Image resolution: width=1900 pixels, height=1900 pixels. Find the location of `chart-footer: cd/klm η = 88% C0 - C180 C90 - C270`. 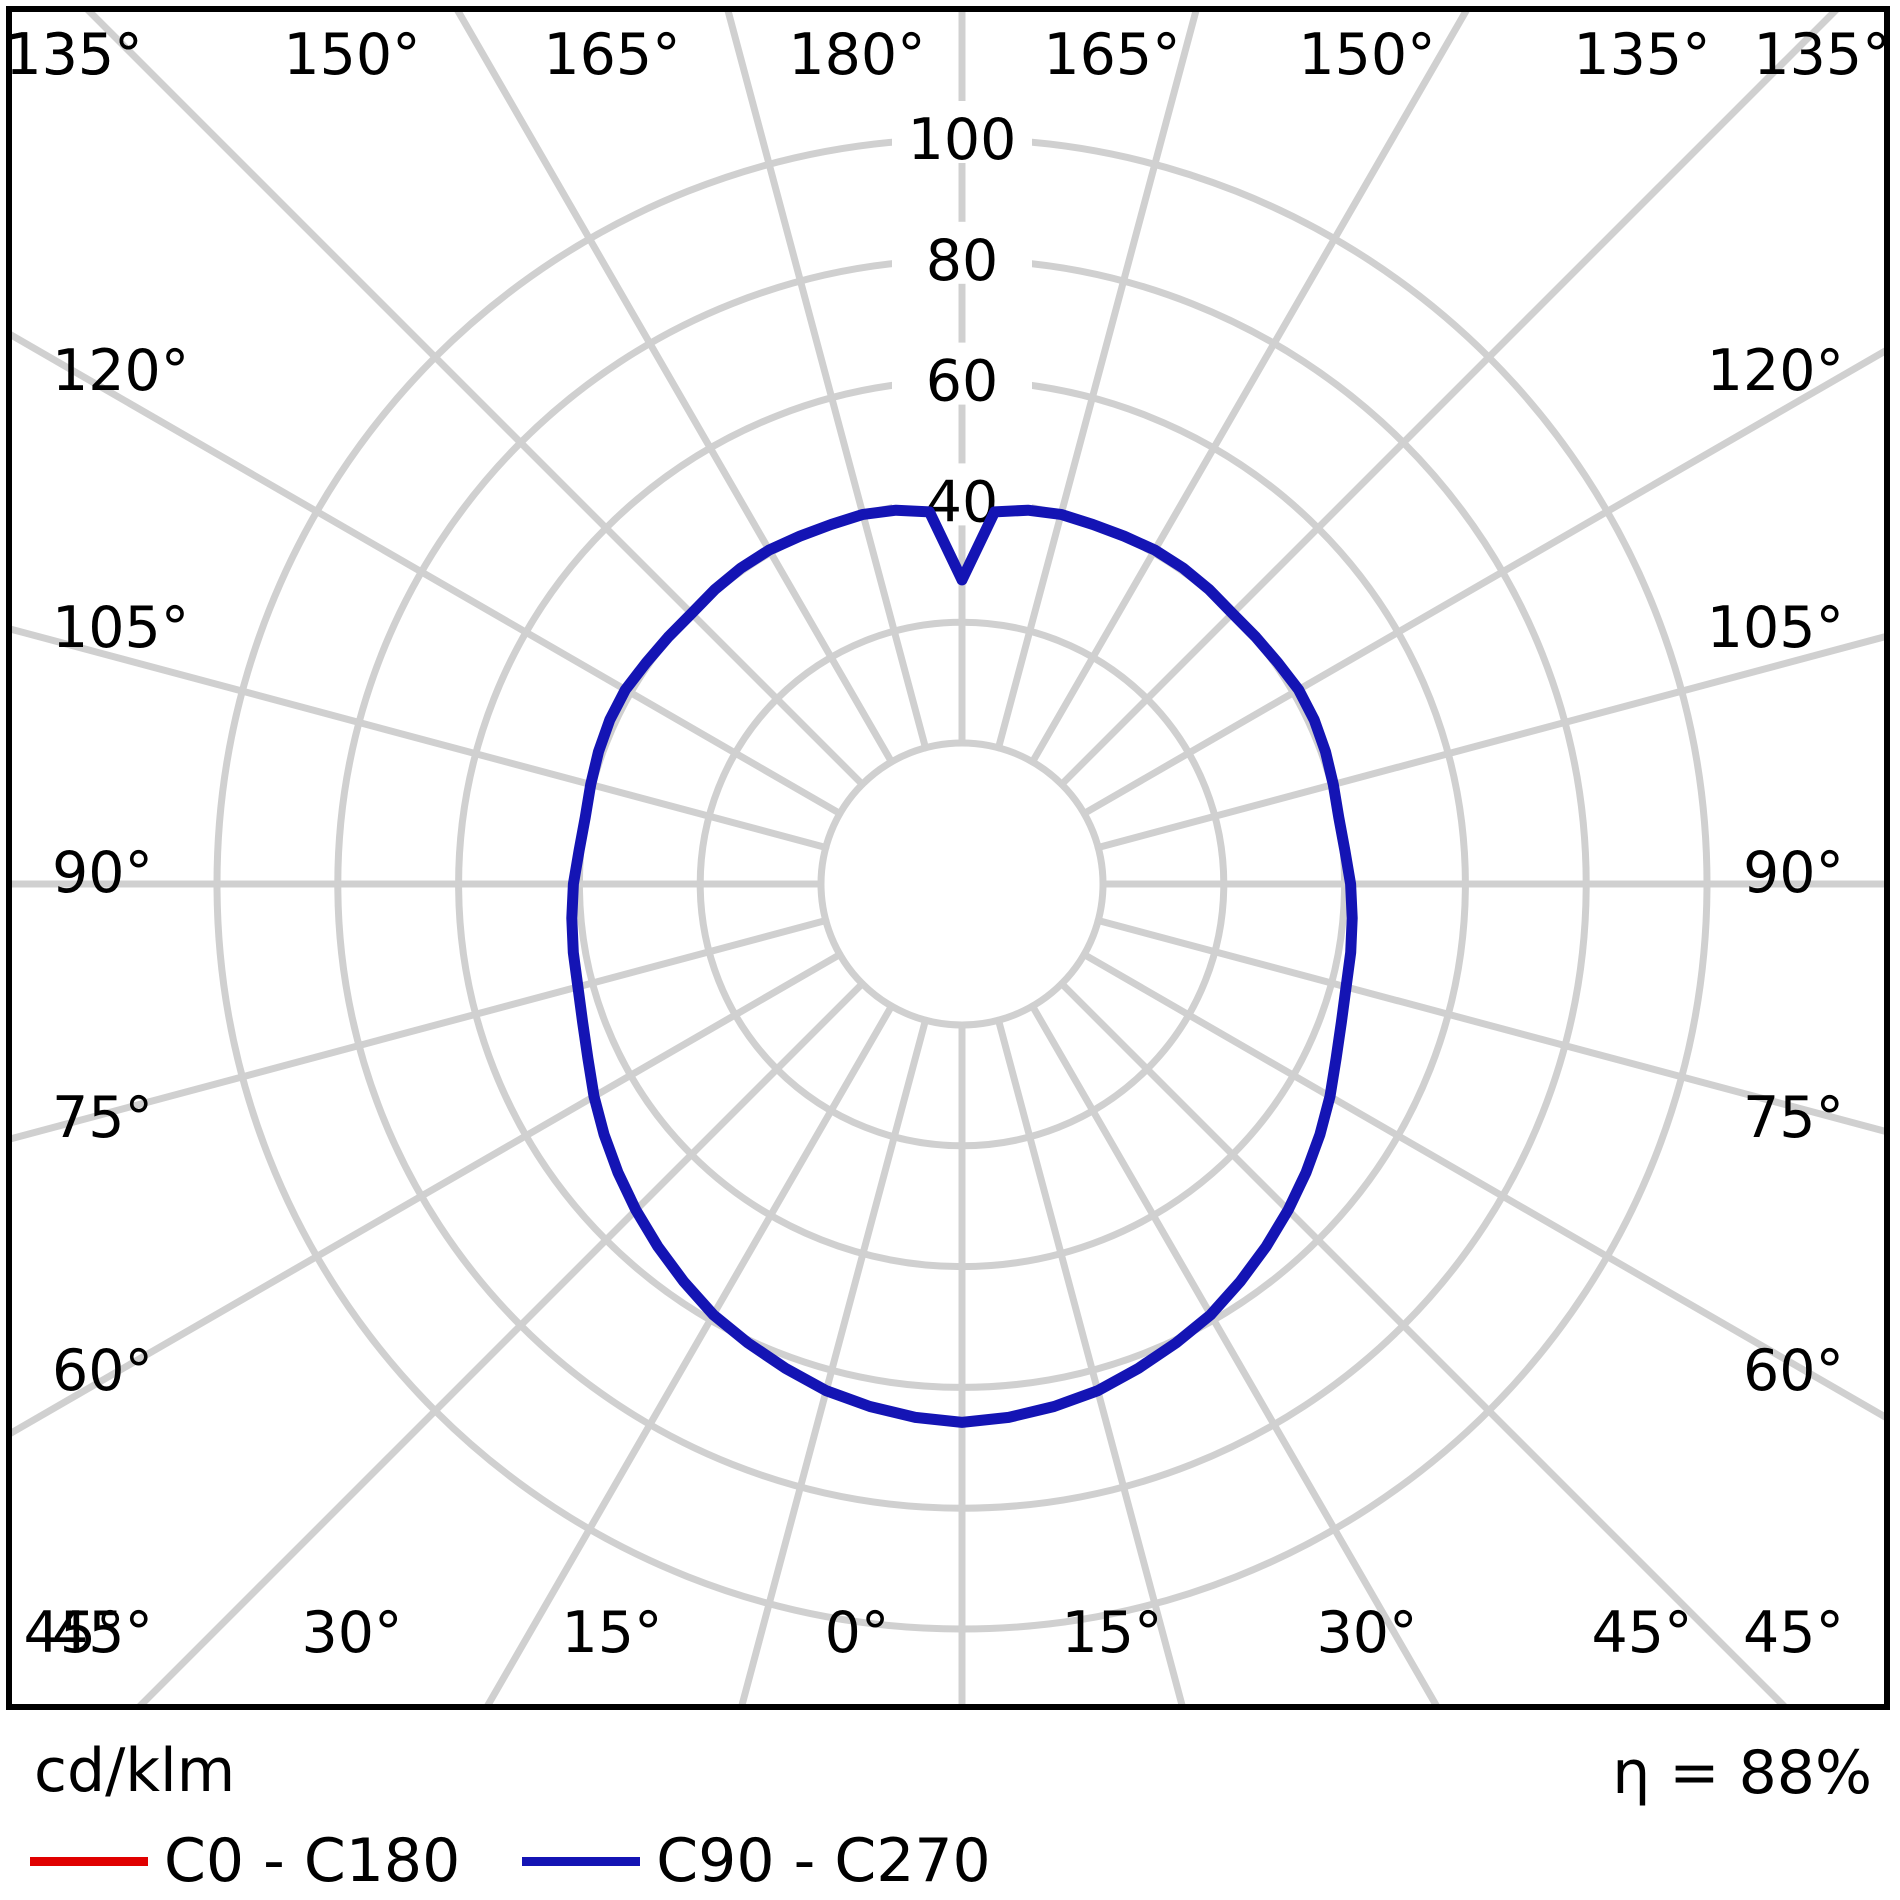

chart-footer: cd/klm η = 88% C0 - C180 C90 - C270 is located at coordinates (950, 1808).